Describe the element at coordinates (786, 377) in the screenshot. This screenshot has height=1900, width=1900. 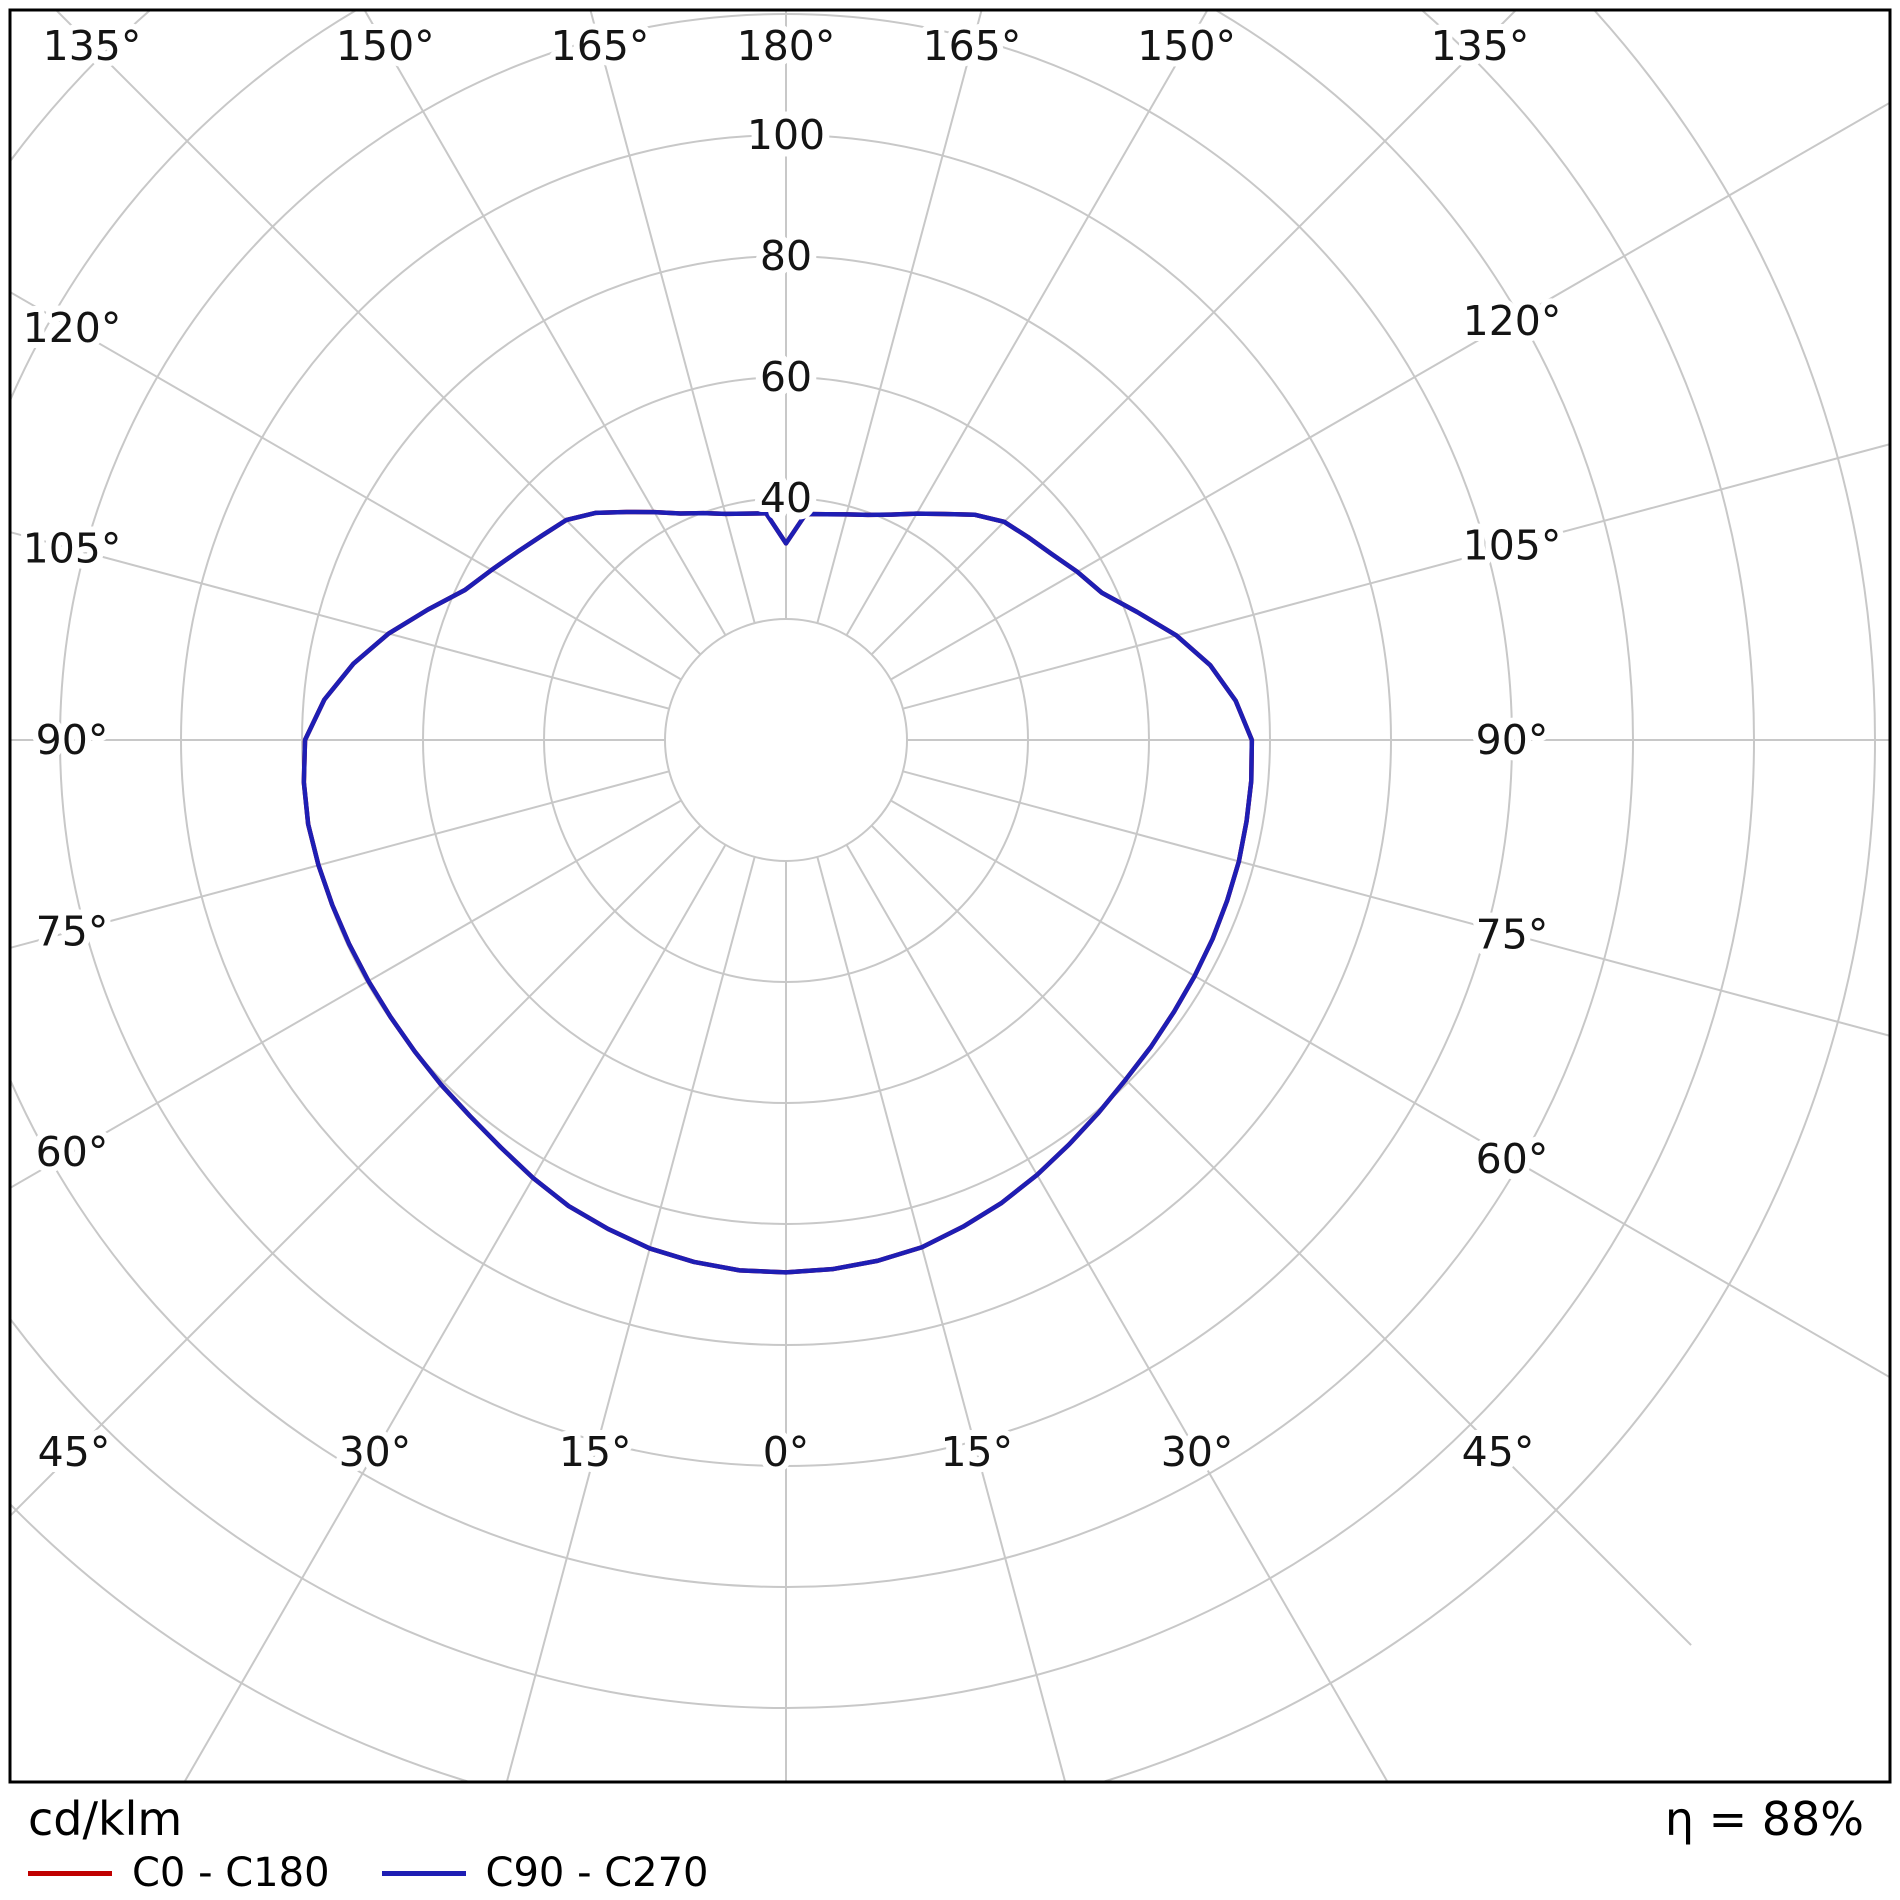
I see `radial-tick-label: 60` at that location.